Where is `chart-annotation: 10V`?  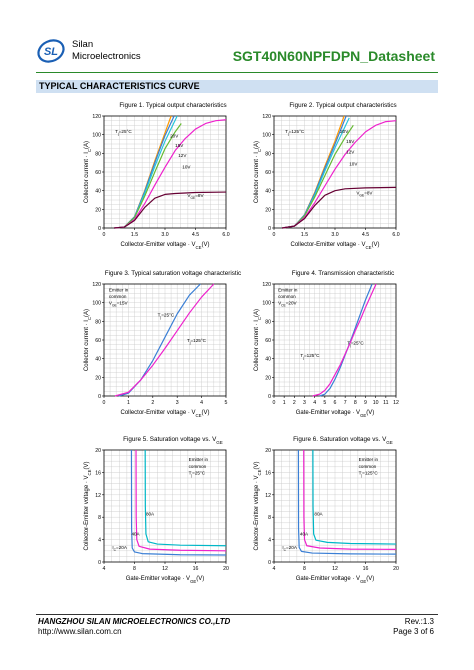 chart-annotation: 10V is located at coordinates (186, 166).